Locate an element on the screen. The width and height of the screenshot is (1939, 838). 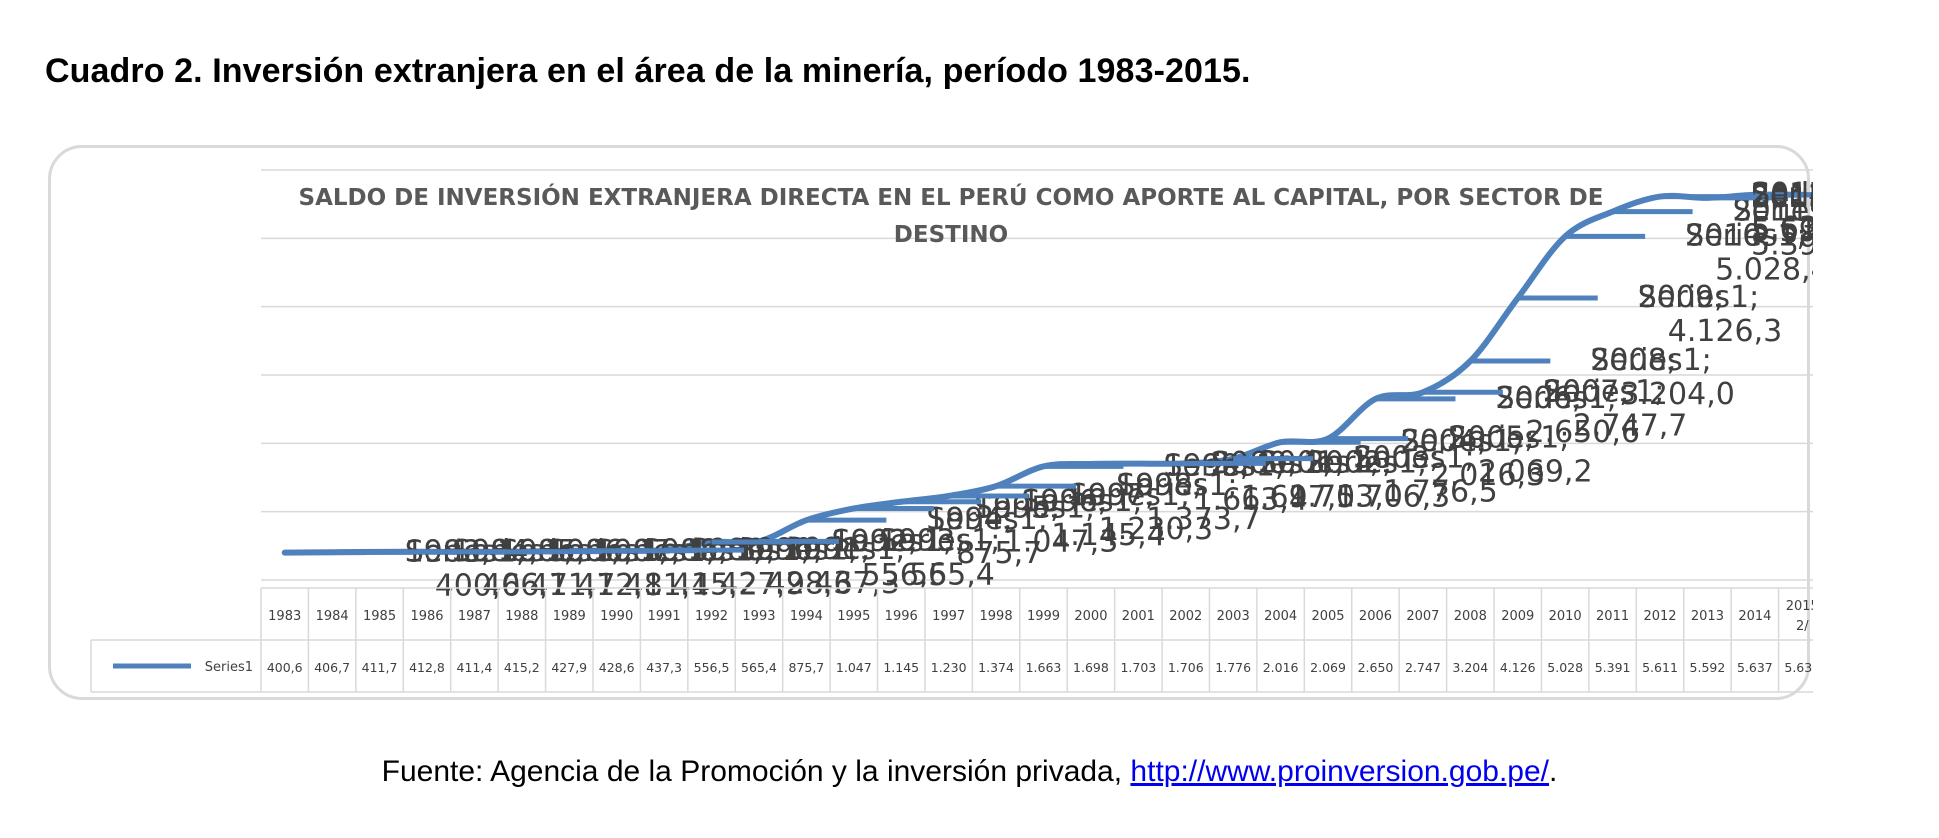
x-tick-label: 1990 is located at coordinates (616, 616).